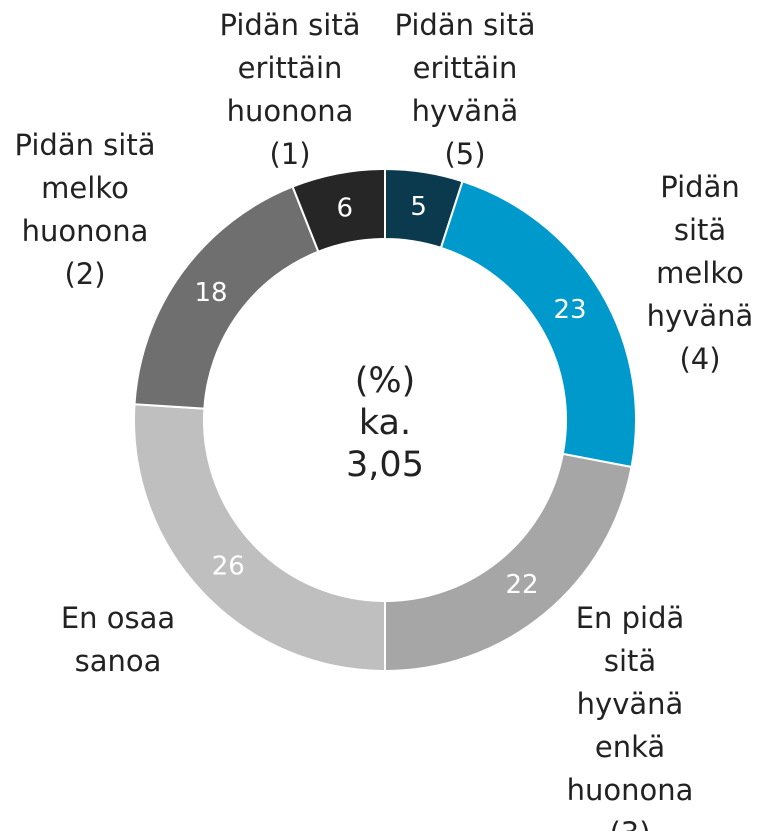 This screenshot has width=779, height=831. I want to click on value-label: 26, so click(228, 567).